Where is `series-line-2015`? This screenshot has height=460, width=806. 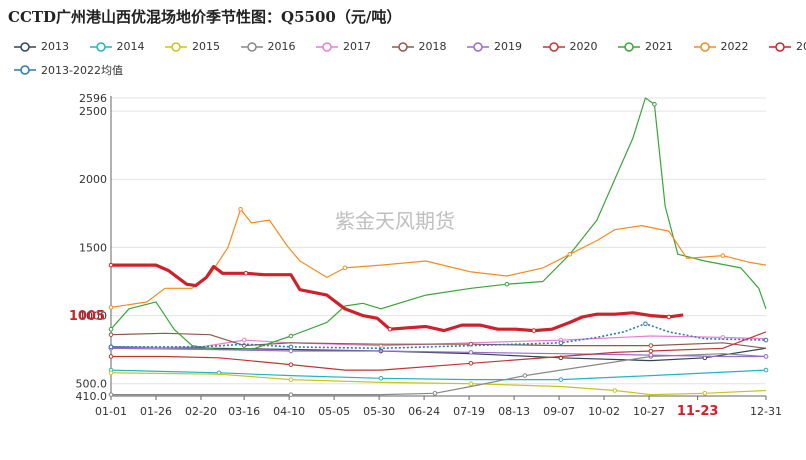 series-line-2015 is located at coordinates (438, 384).